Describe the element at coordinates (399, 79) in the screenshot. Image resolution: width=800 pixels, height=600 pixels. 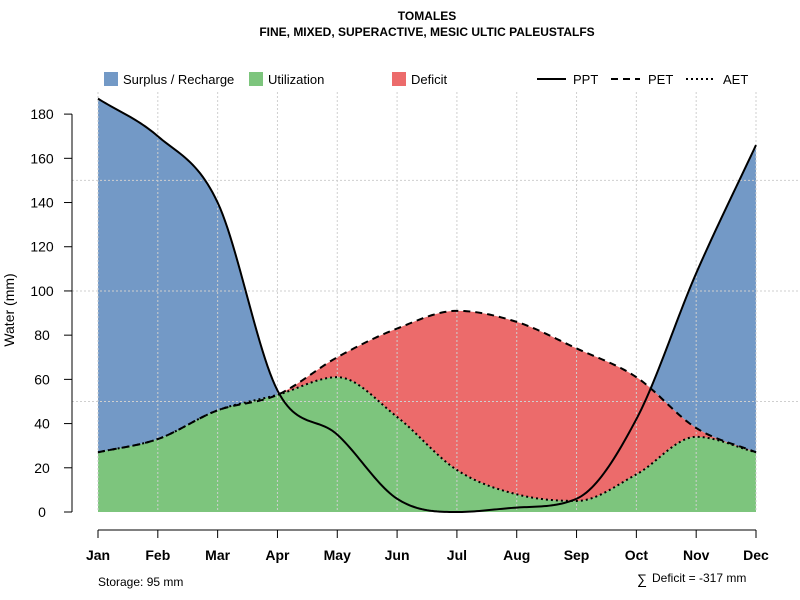
I see `legend-swatch-deficit` at that location.